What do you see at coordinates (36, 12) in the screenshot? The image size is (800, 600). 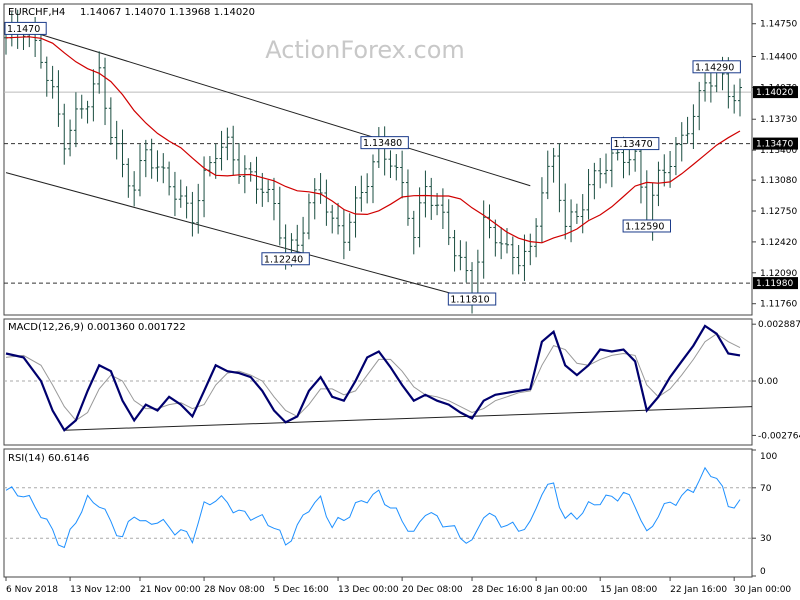 I see `symbol-label: EURCHF,H4` at bounding box center [36, 12].